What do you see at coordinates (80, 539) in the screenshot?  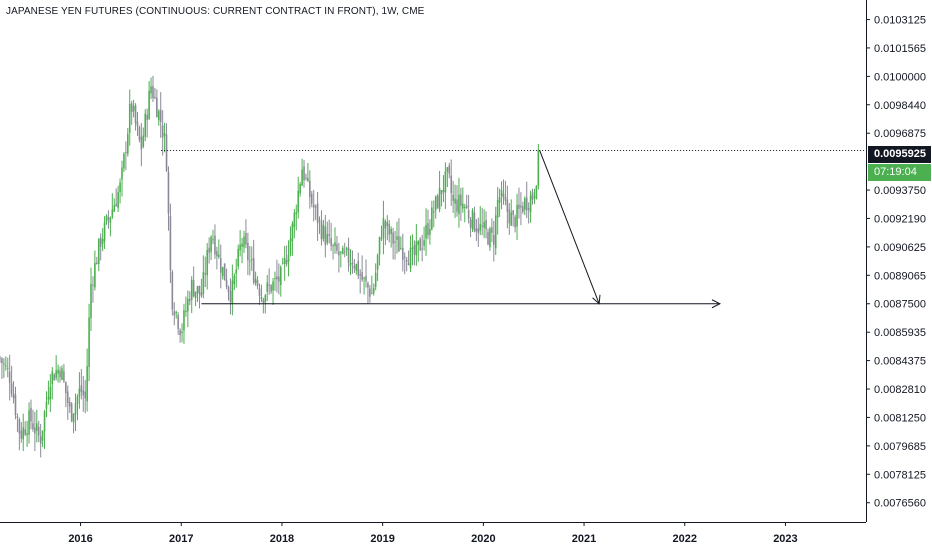 I see `time-tick-label: 2016` at bounding box center [80, 539].